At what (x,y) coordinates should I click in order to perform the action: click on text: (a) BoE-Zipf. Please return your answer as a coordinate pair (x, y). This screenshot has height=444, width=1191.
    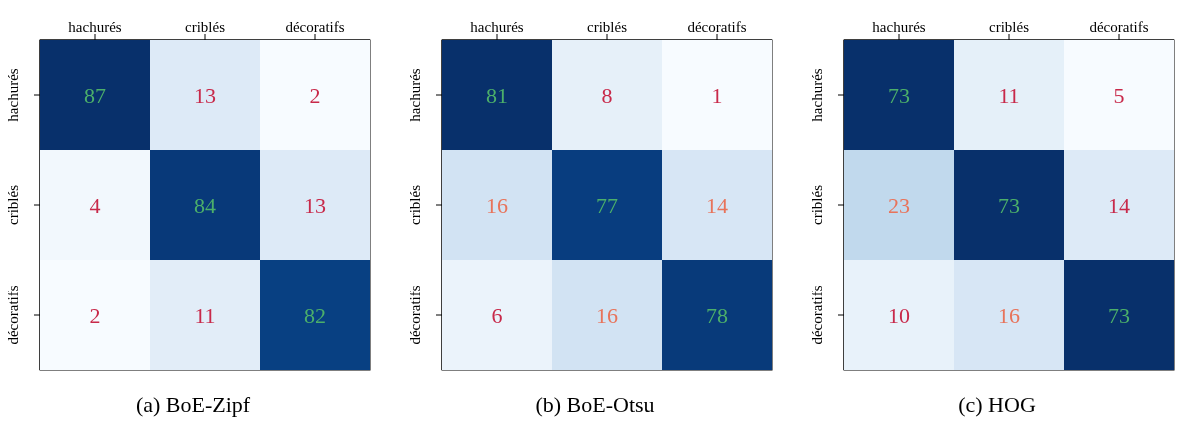
    Looking at the image, I should click on (193, 405).